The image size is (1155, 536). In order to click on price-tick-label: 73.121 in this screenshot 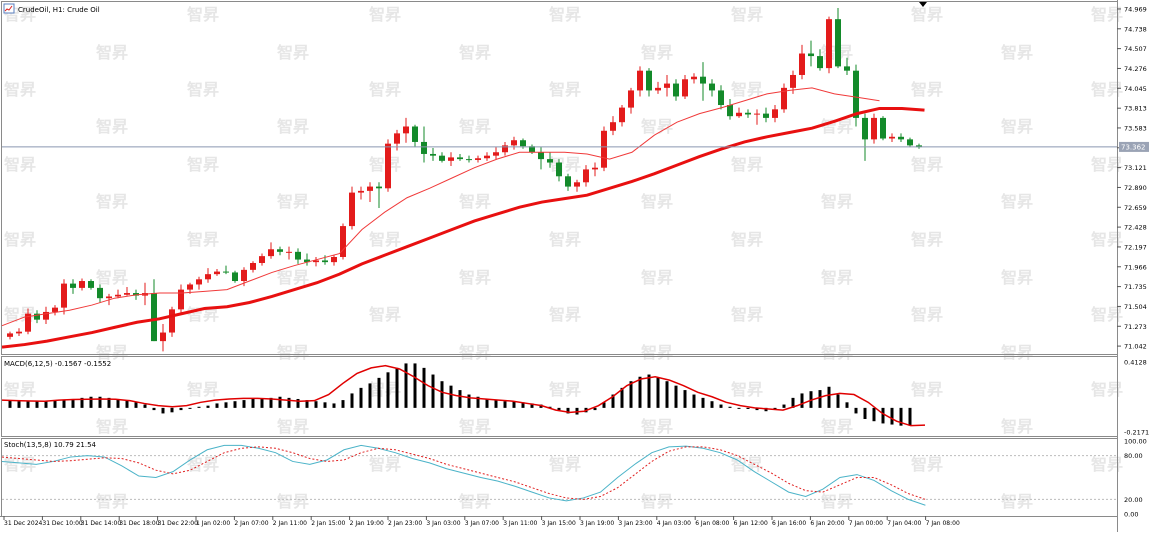, I will do `click(1135, 168)`.